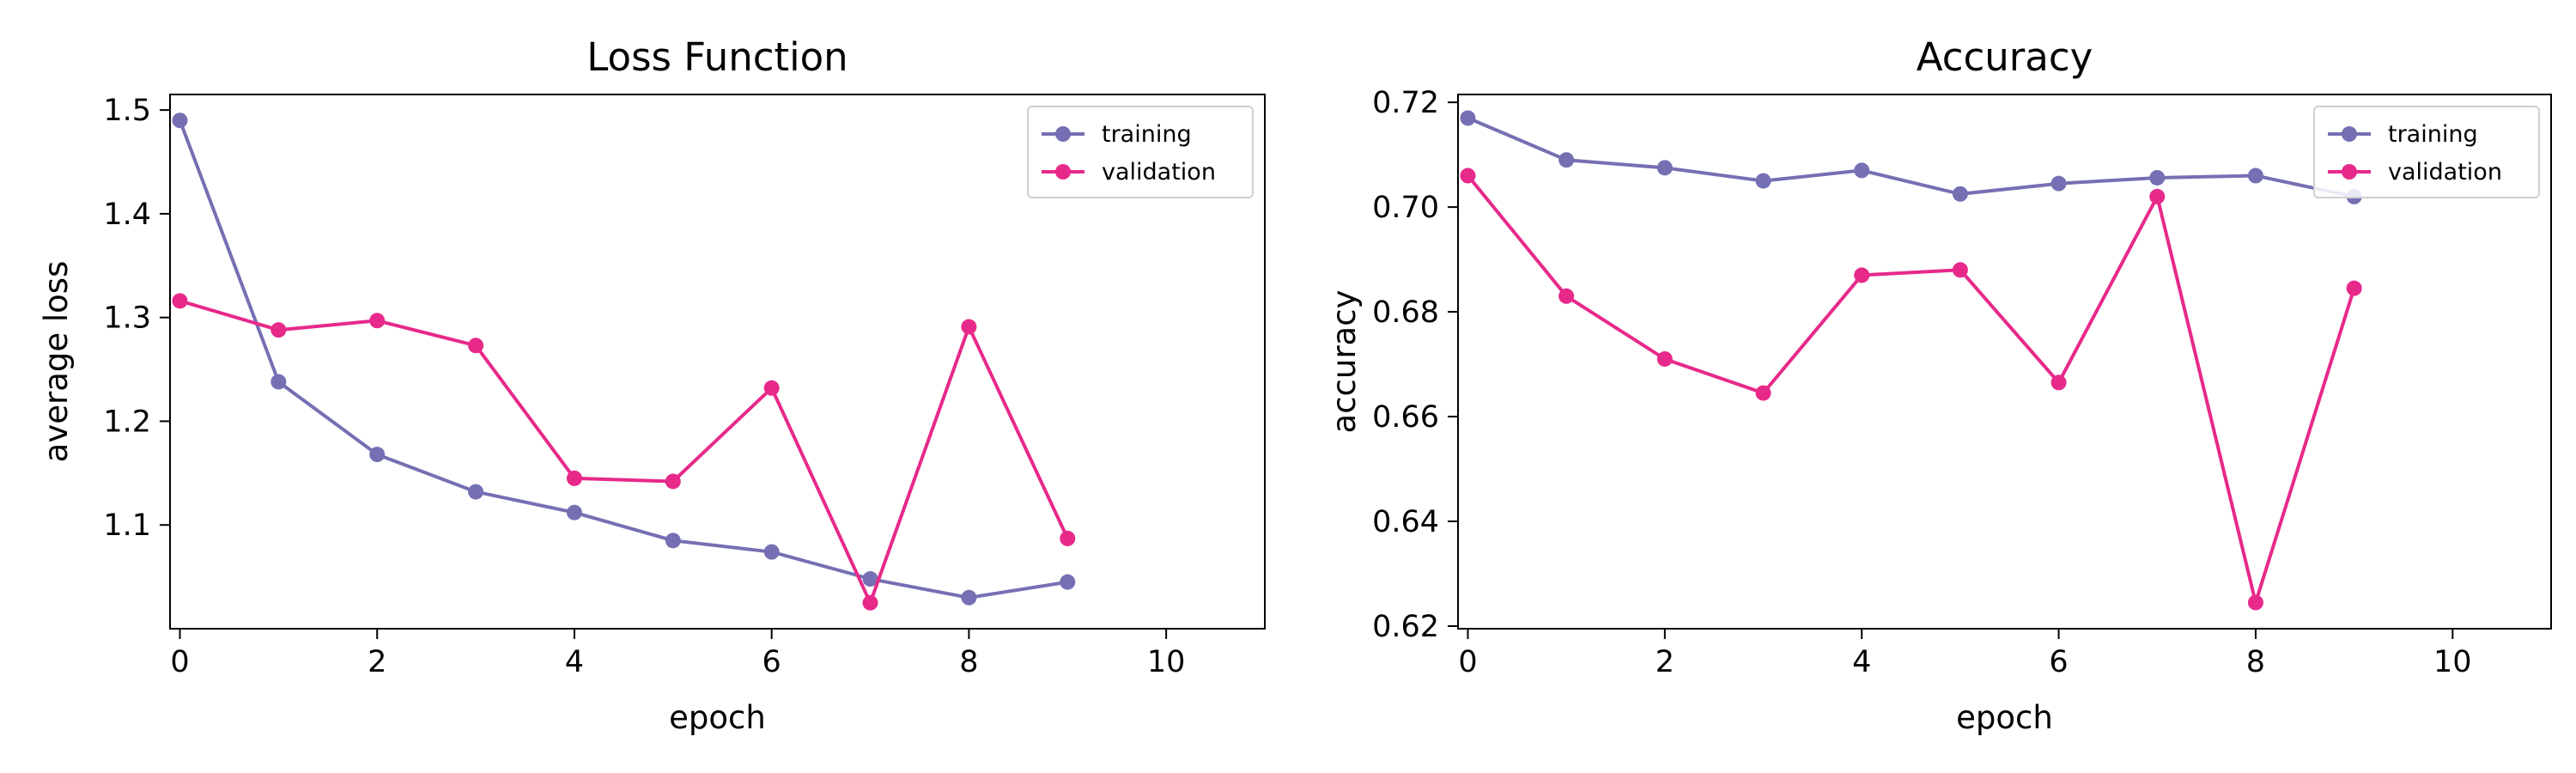  I want to click on y-tick-label: 0.66, so click(1405, 417).